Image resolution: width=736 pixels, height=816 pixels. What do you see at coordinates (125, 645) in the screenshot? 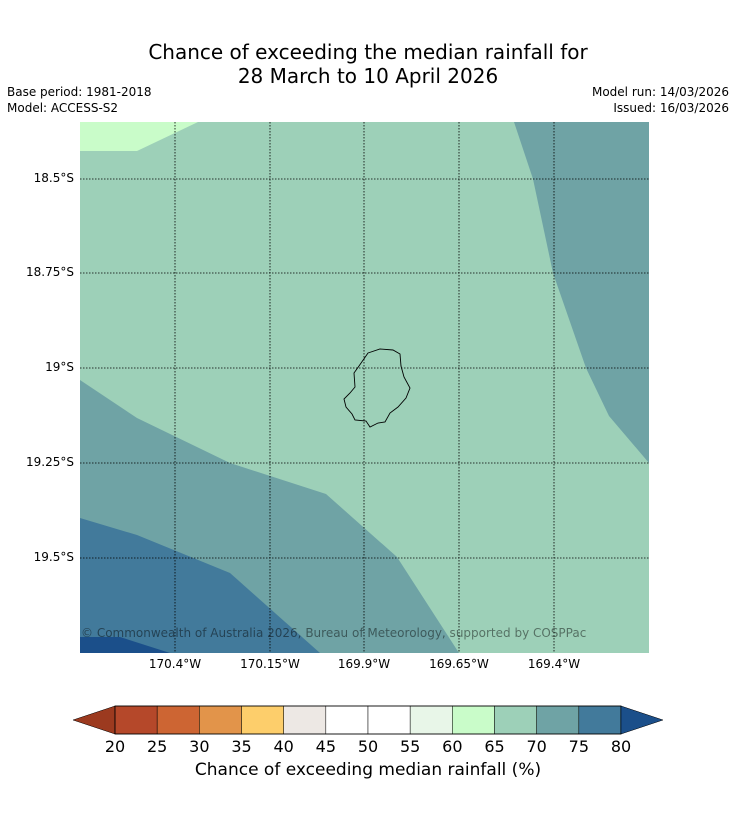
I see `region-80-plus` at bounding box center [125, 645].